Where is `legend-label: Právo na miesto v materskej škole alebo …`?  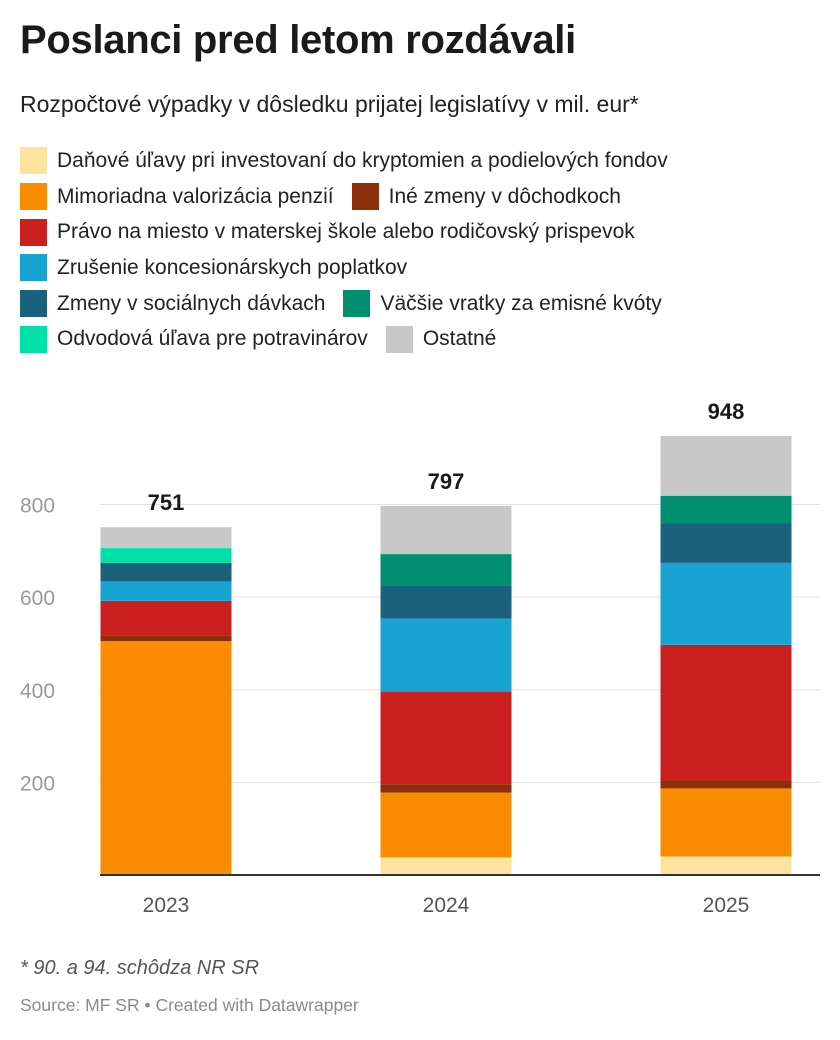 legend-label: Právo na miesto v materskej škole alebo … is located at coordinates (346, 232).